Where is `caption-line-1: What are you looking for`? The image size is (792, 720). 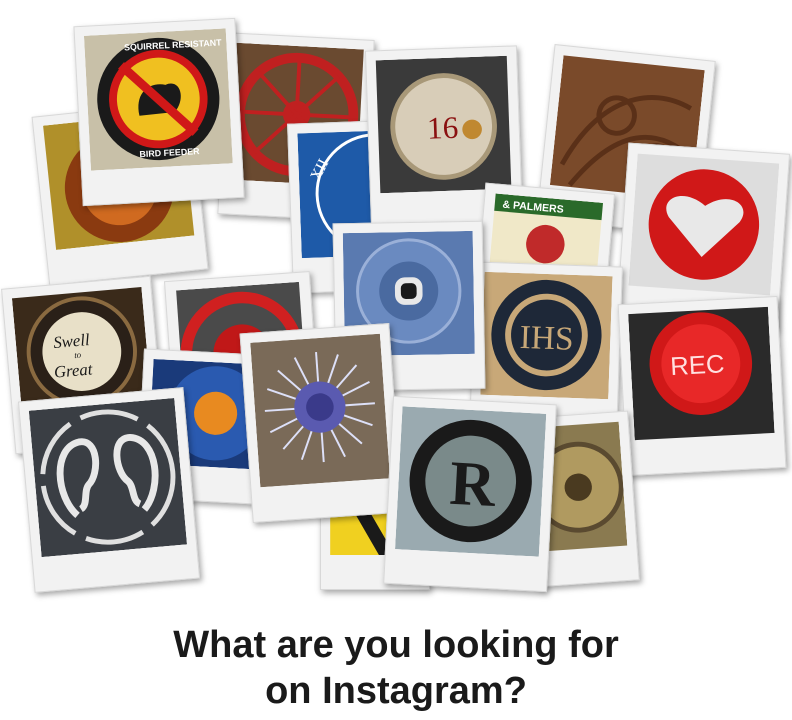 caption-line-1: What are you looking for is located at coordinates (396, 645).